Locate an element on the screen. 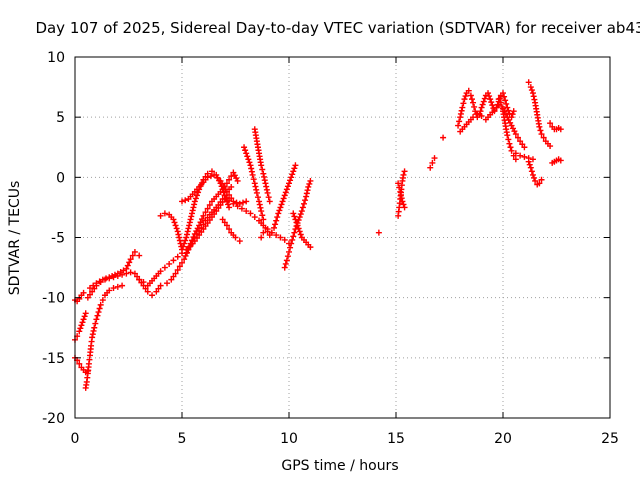 The image size is (640, 480). y-tick-label: 10 is located at coordinates (56, 58).